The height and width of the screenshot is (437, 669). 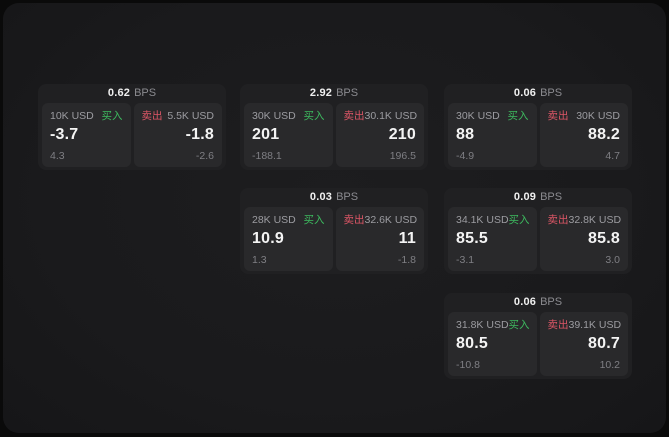 I want to click on sell-price: 85.8, so click(x=604, y=238).